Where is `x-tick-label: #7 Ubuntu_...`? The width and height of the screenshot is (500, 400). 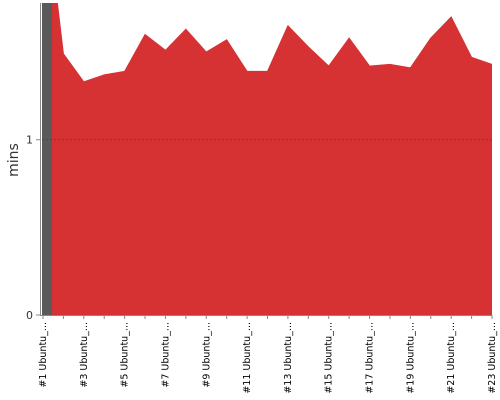 x-tick-label: #7 Ubuntu_... is located at coordinates (165, 355).